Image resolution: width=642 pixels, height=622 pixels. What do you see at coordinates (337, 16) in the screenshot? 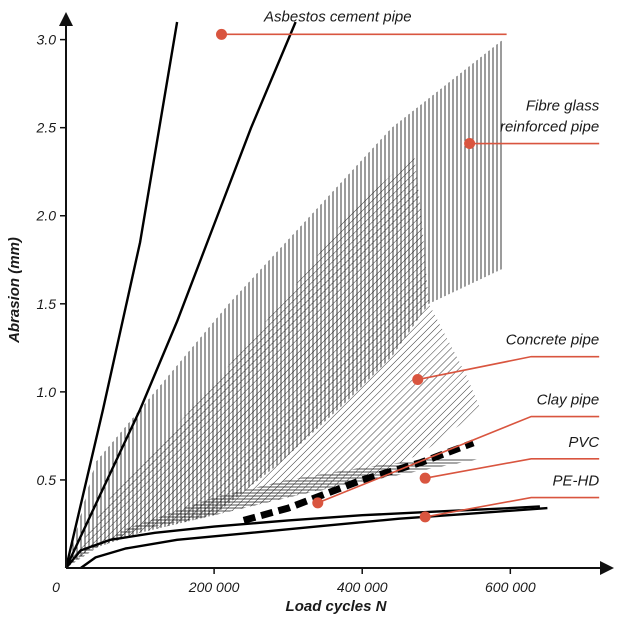
I see `annotation-label: Asbestos cement pipe` at bounding box center [337, 16].